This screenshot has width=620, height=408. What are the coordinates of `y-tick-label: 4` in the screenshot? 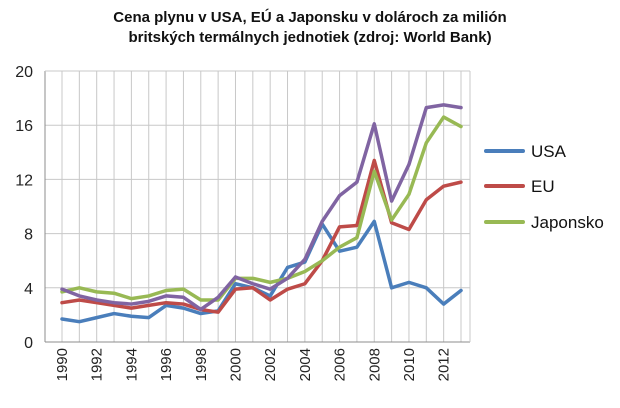 It's located at (28, 289).